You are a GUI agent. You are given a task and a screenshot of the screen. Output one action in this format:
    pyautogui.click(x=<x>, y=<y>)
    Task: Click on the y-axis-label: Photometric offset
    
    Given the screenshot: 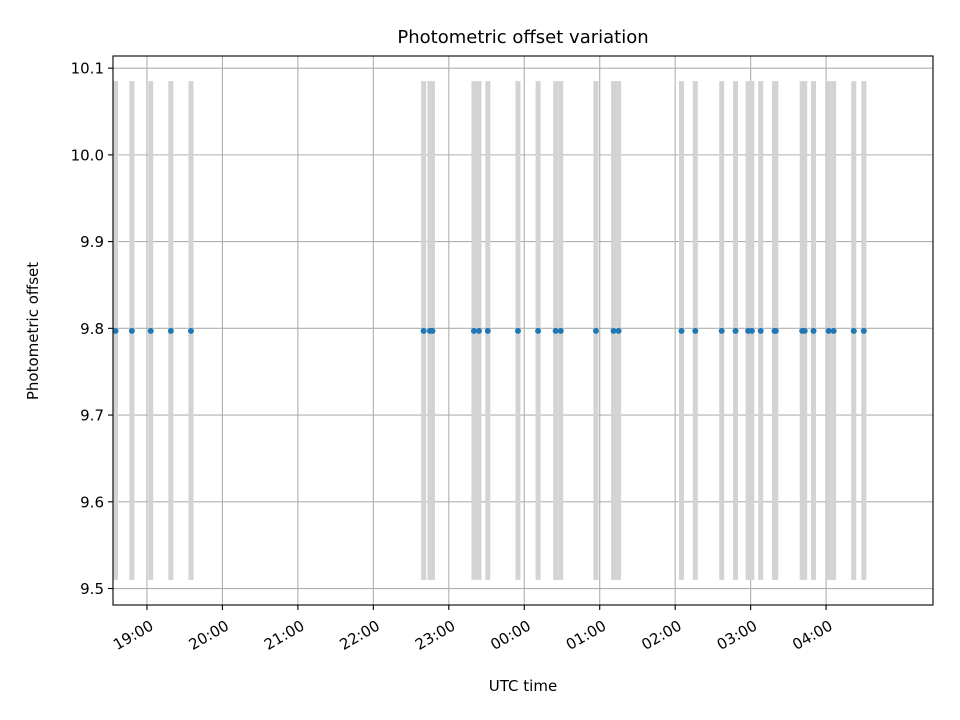 What is the action you would take?
    pyautogui.click(x=33, y=331)
    